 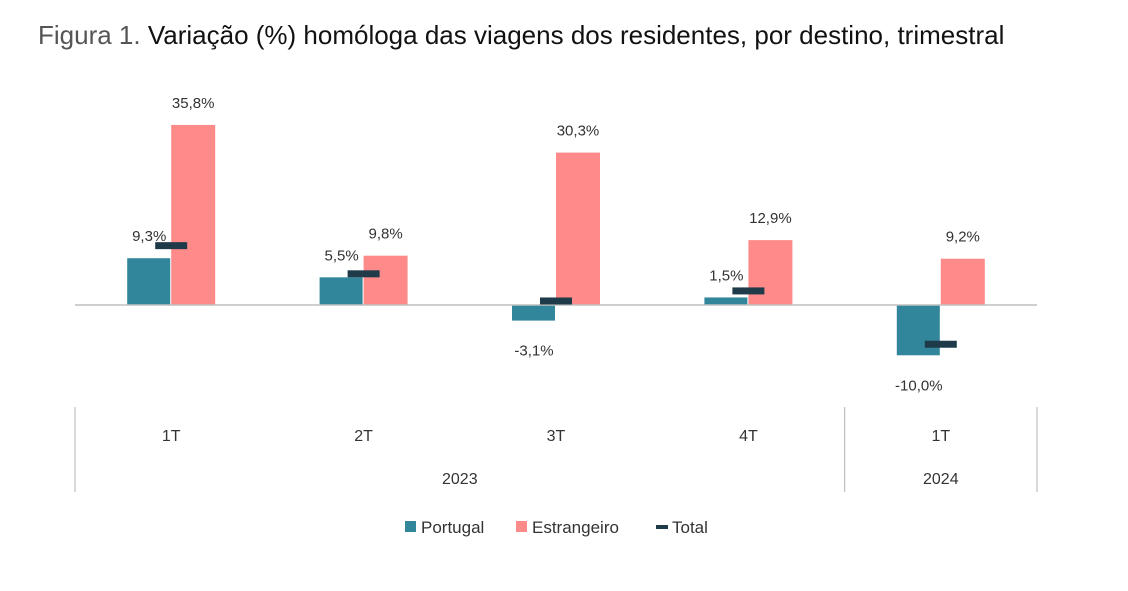 What do you see at coordinates (149, 236) in the screenshot?
I see `label-portugal-1: 9,3%` at bounding box center [149, 236].